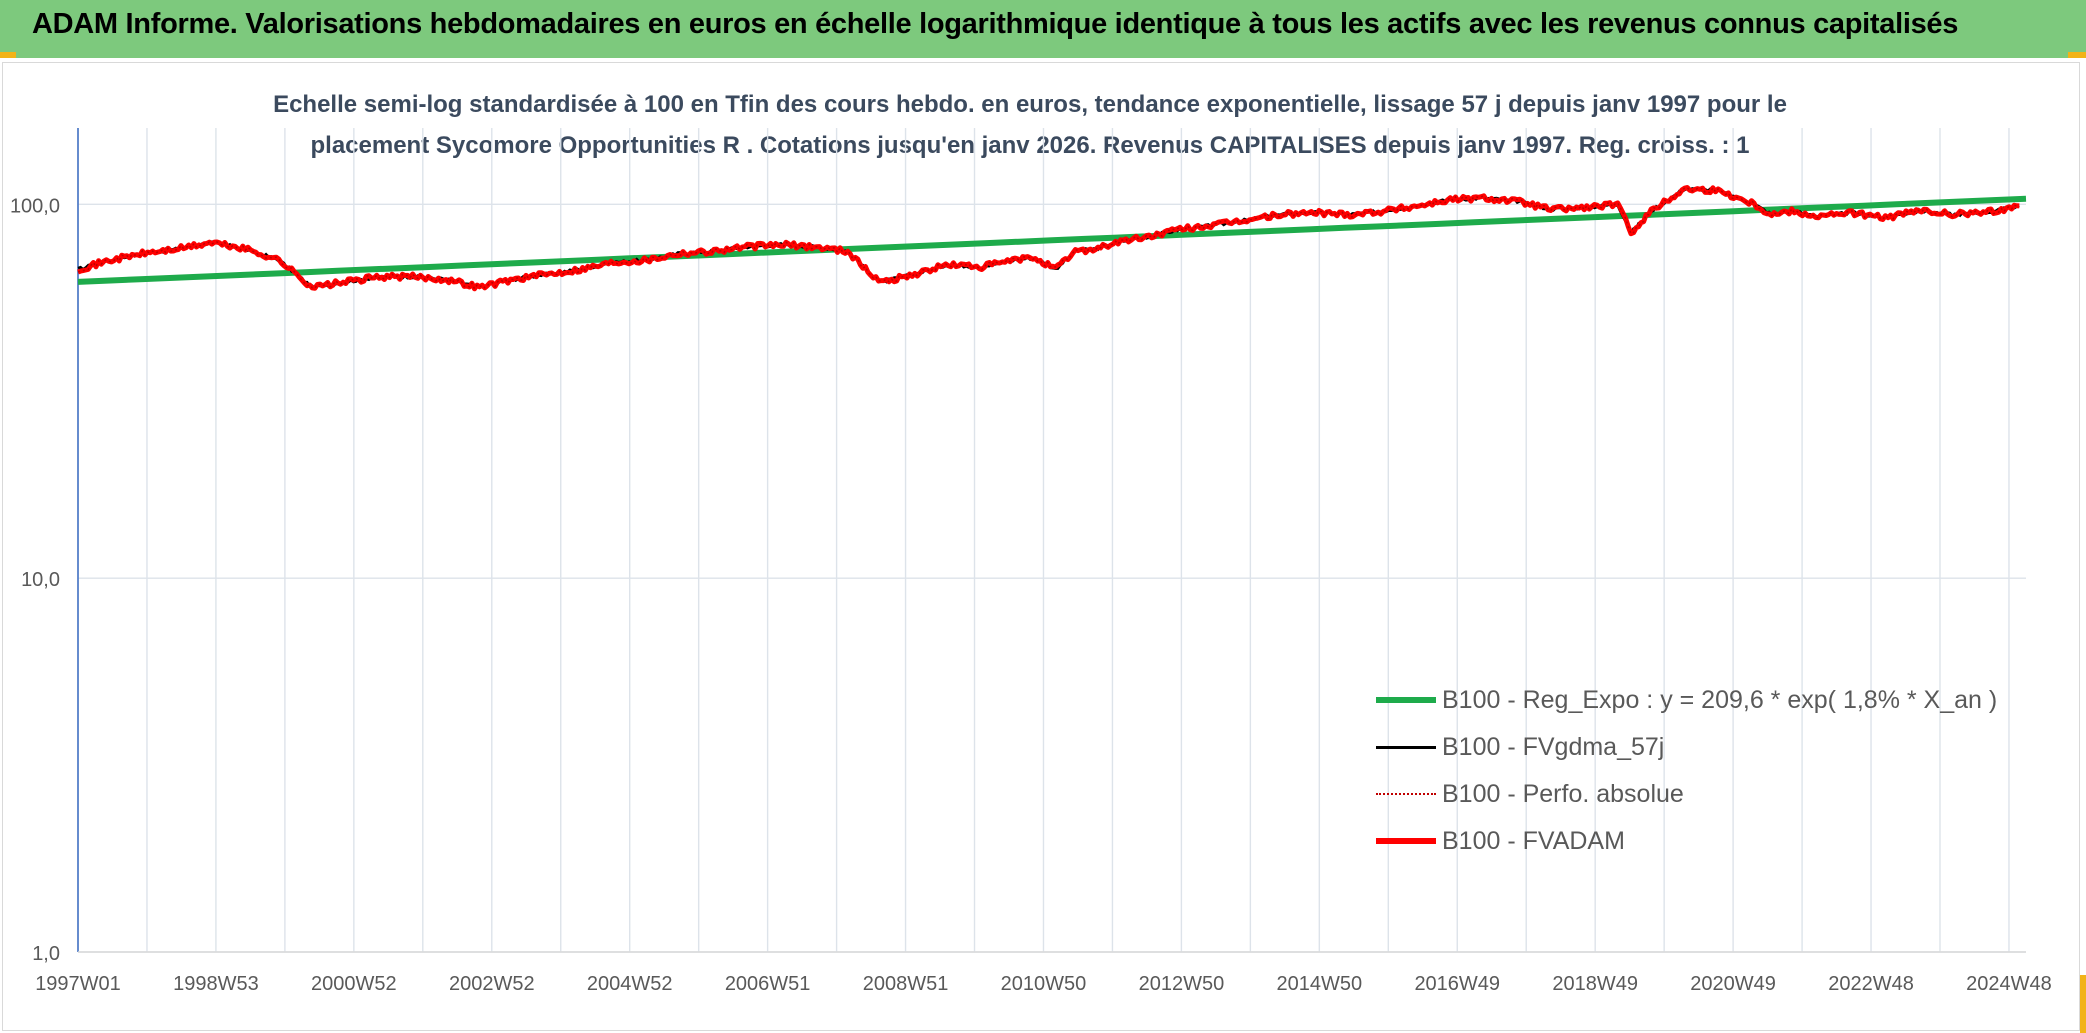 The height and width of the screenshot is (1033, 2086). I want to click on x-tick-label: 2014W50, so click(1320, 984).